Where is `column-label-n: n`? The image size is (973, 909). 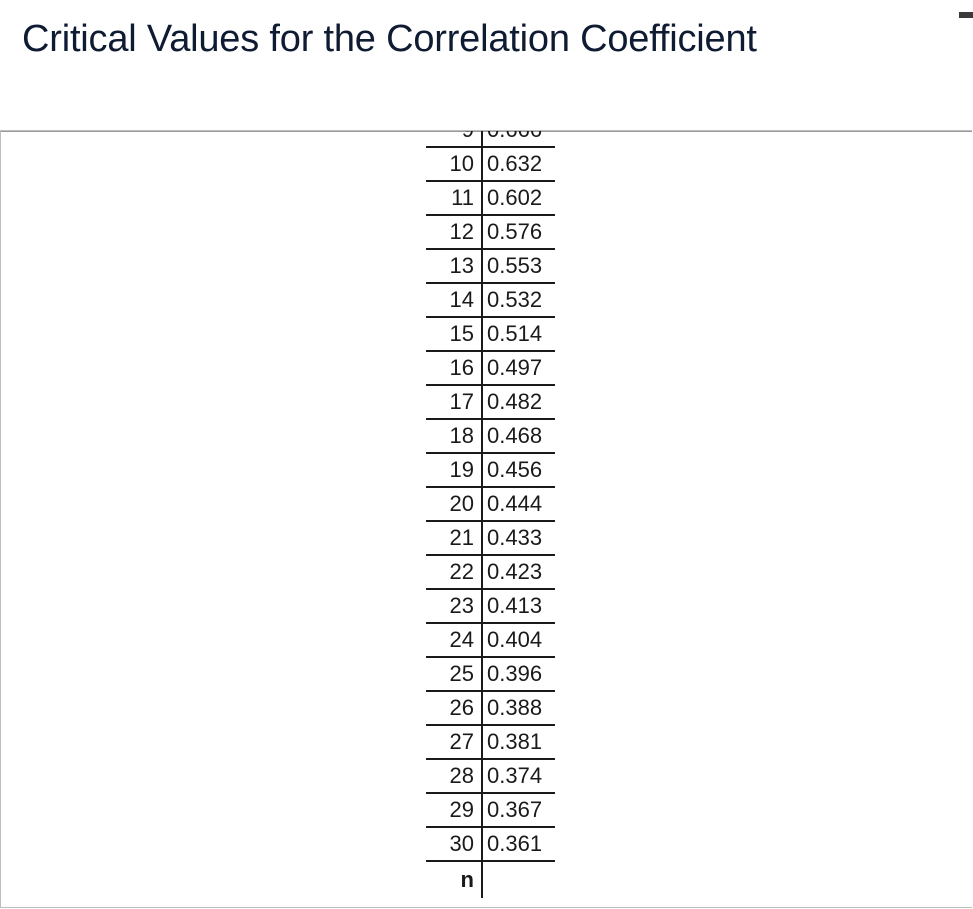 column-label-n: n is located at coordinates (454, 879).